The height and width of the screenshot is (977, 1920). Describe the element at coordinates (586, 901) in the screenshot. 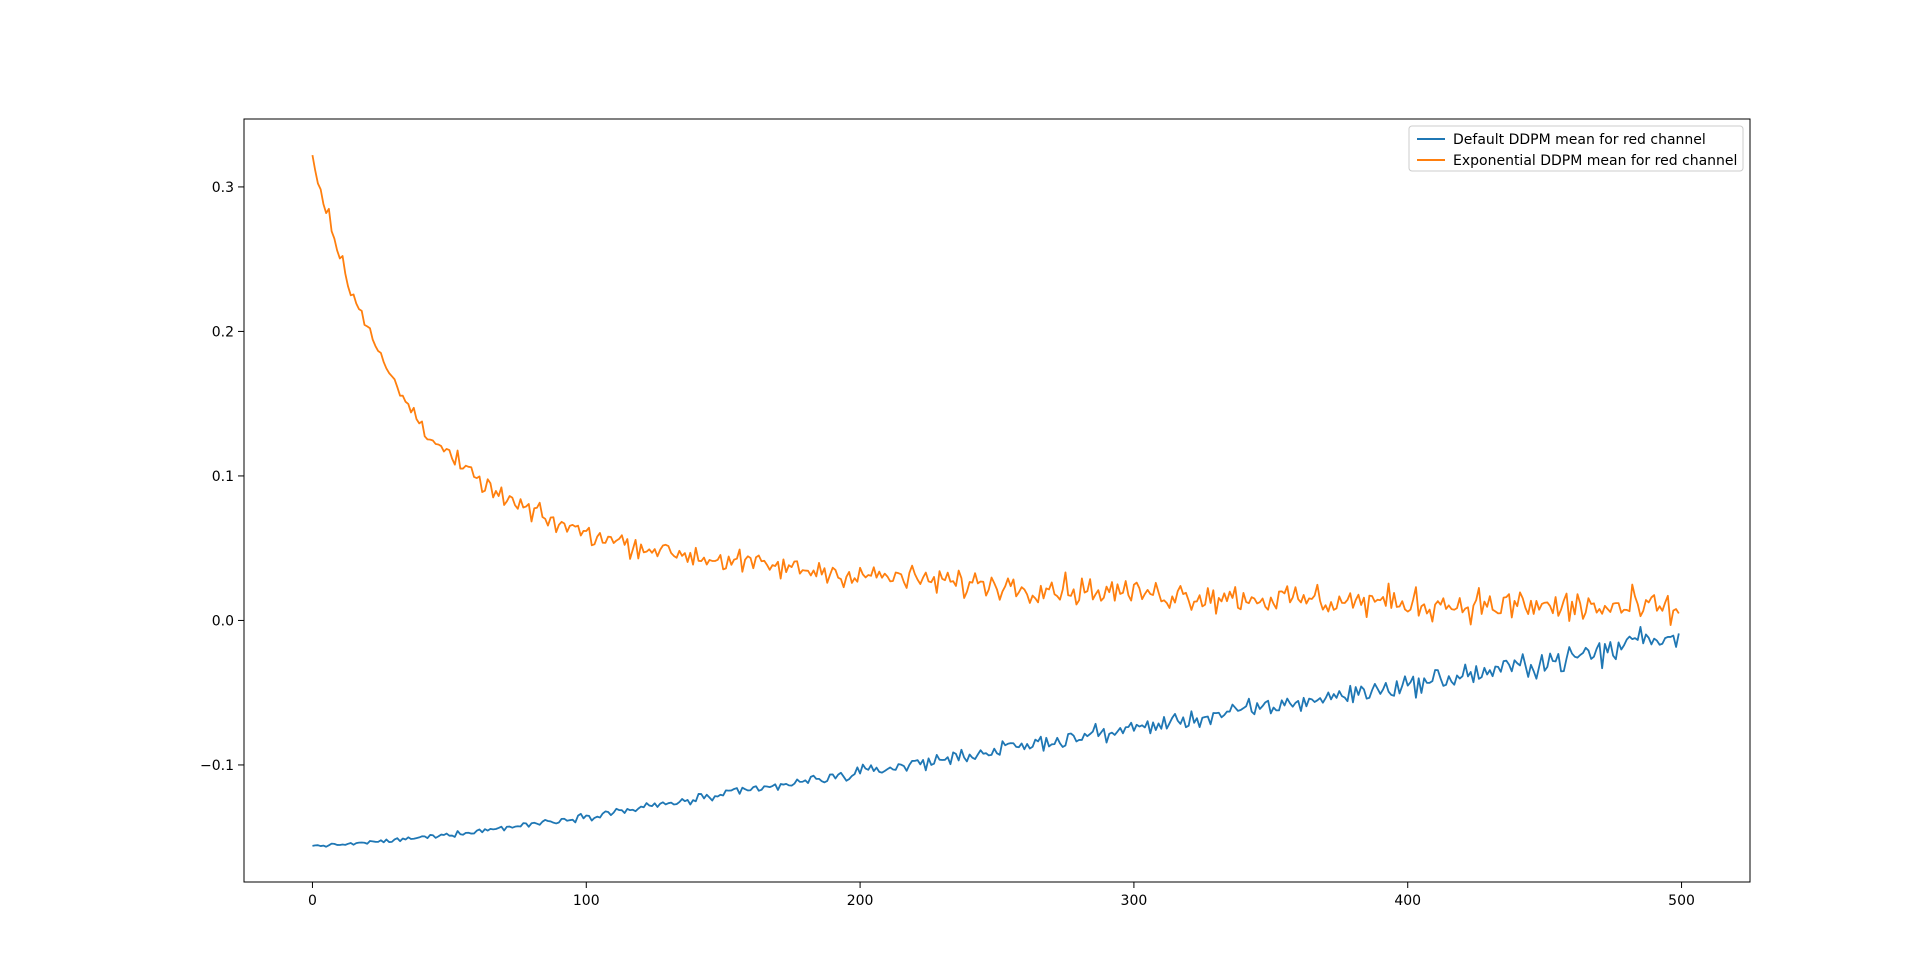

I see `x-tick-label: 100` at that location.